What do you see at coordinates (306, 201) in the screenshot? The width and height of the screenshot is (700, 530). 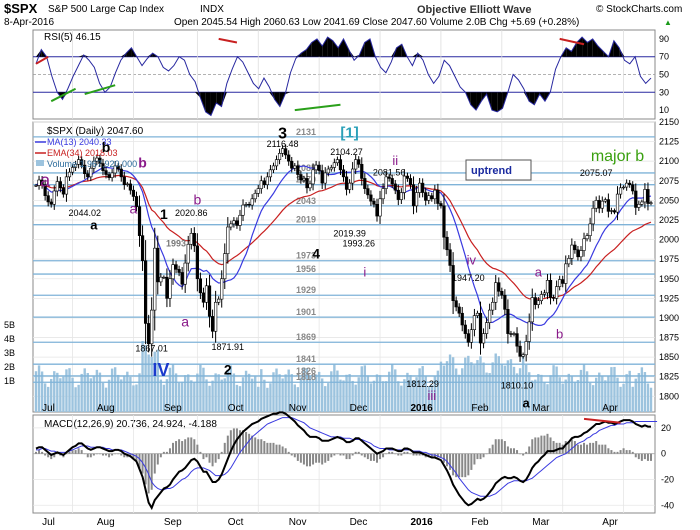 I see `level-label: 2043` at bounding box center [306, 201].